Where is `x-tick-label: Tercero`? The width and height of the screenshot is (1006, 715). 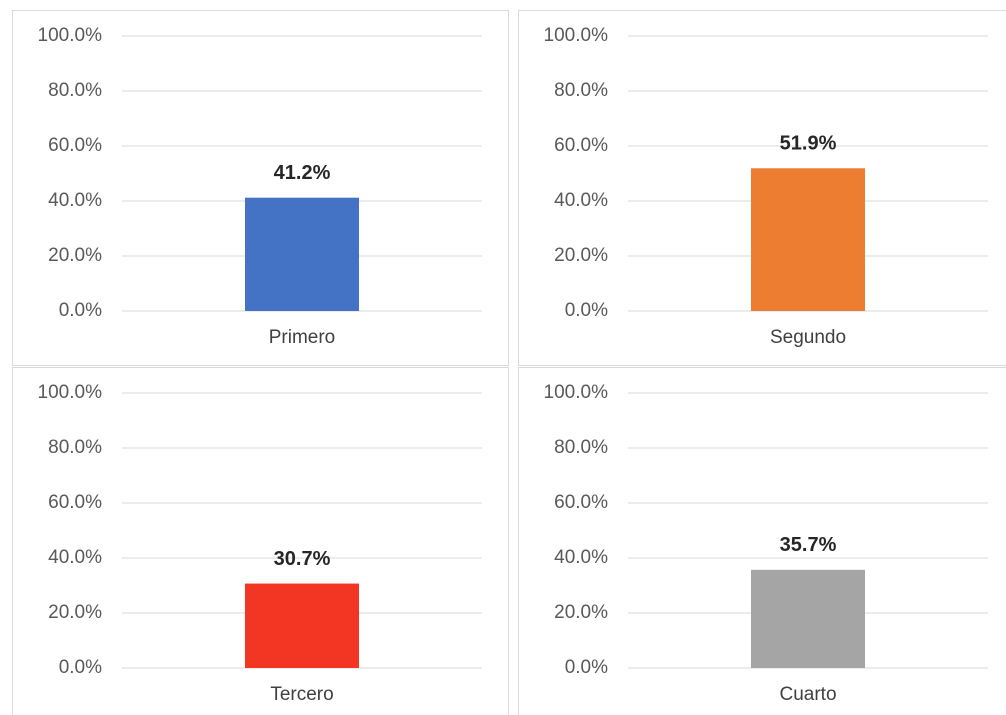
x-tick-label: Tercero is located at coordinates (301, 694).